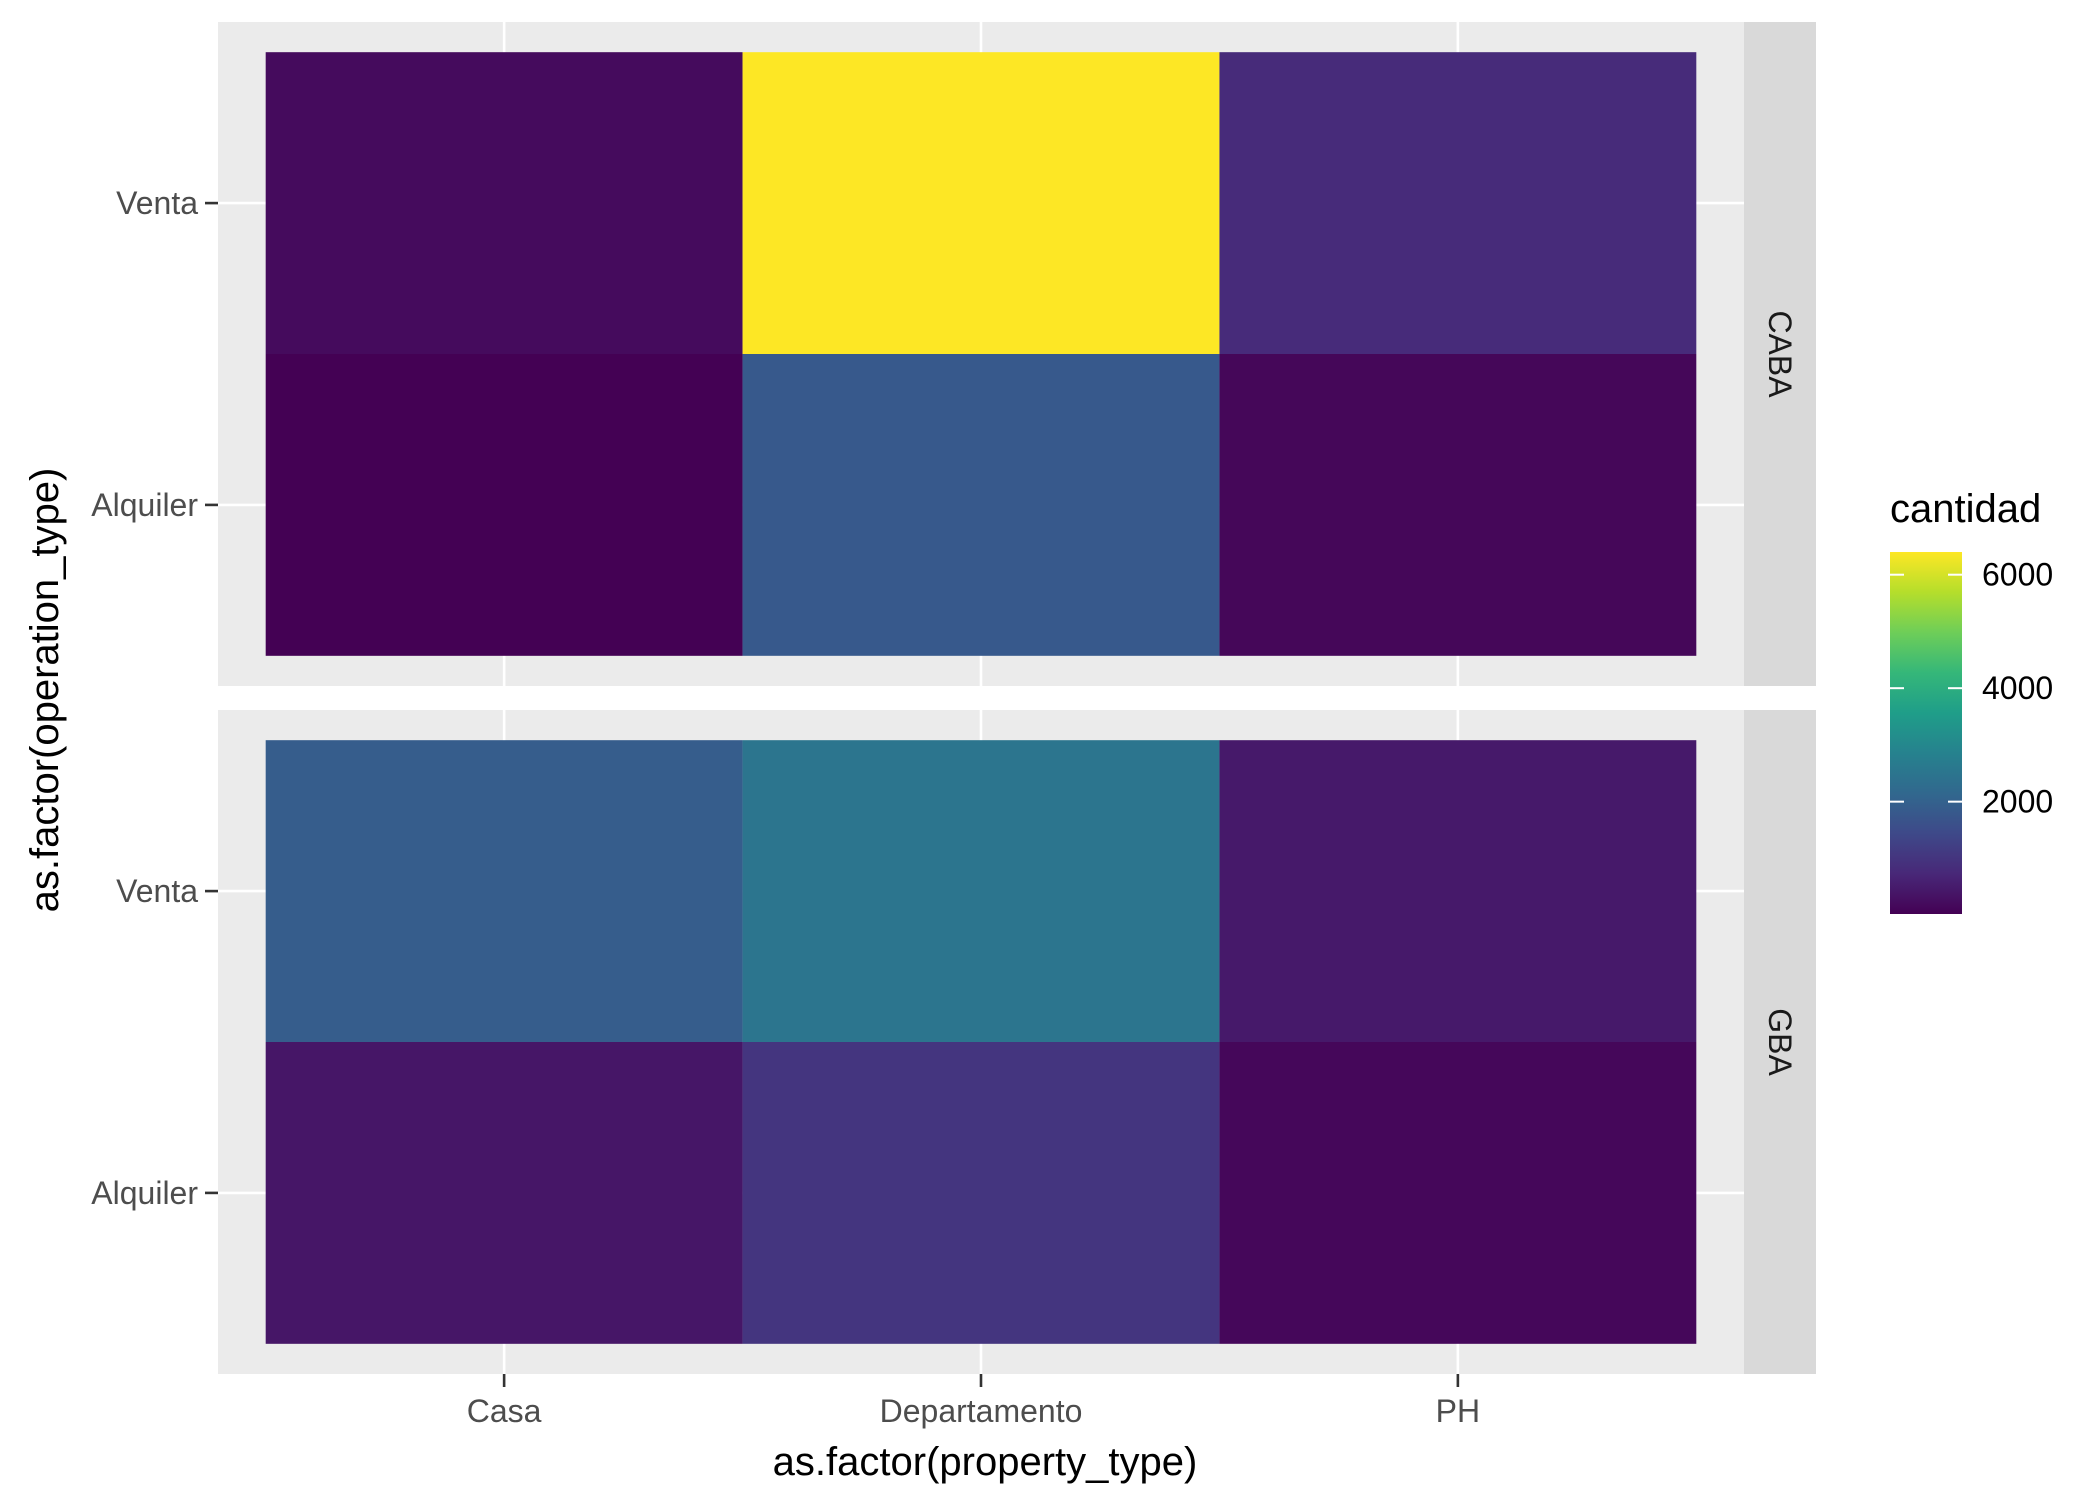 The height and width of the screenshot is (1500, 2100). Describe the element at coordinates (1458, 891) in the screenshot. I see `heatmap-cell-gba-ph-venta` at that location.